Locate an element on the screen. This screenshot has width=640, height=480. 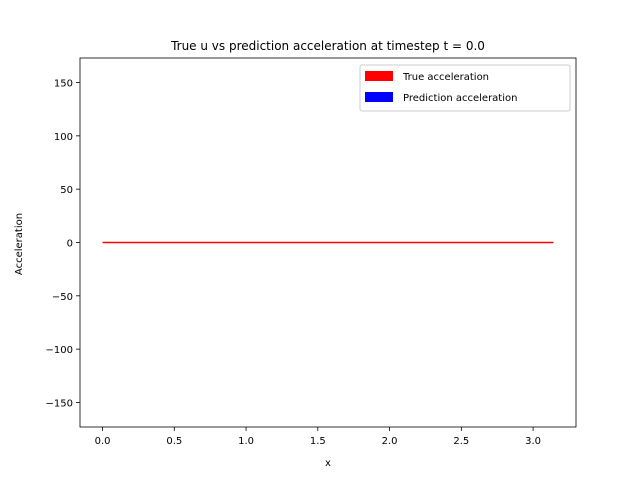
x-tick-label: 2.0 is located at coordinates (390, 441).